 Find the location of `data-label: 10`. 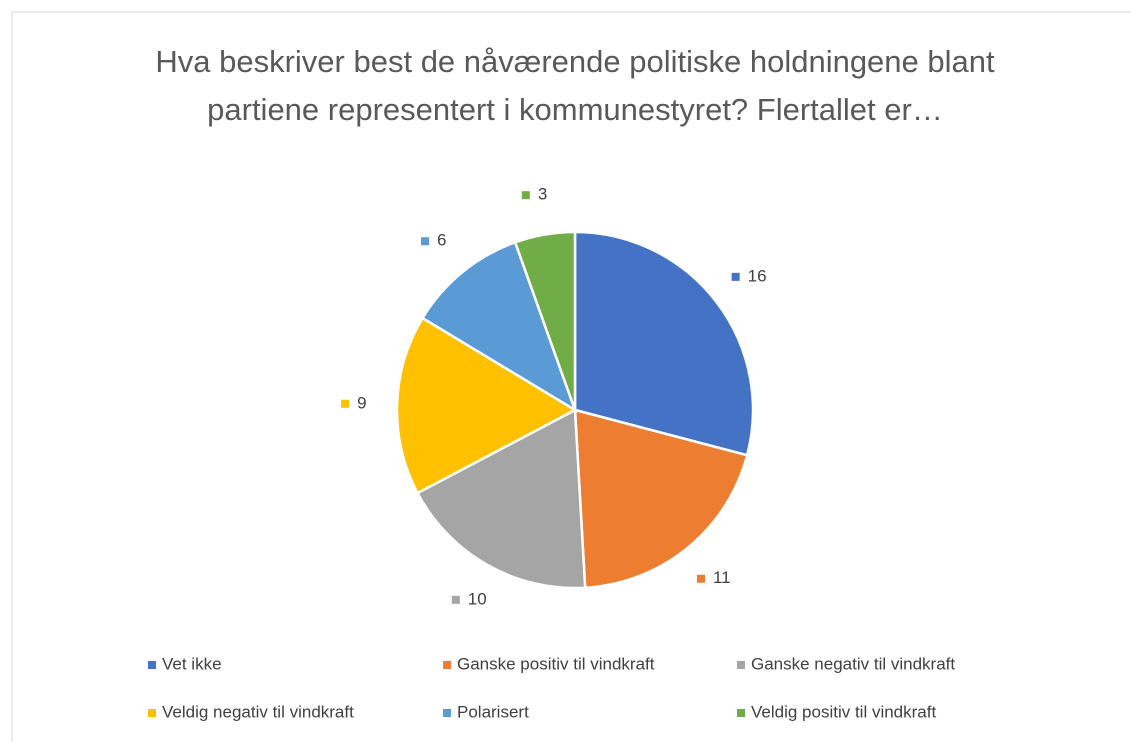

data-label: 10 is located at coordinates (477, 598).